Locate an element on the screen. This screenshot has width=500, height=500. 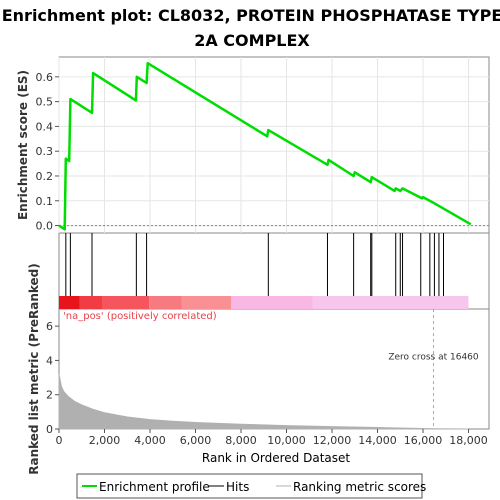
legend-enrichment-label: Enrichment profile is located at coordinates (154, 487).